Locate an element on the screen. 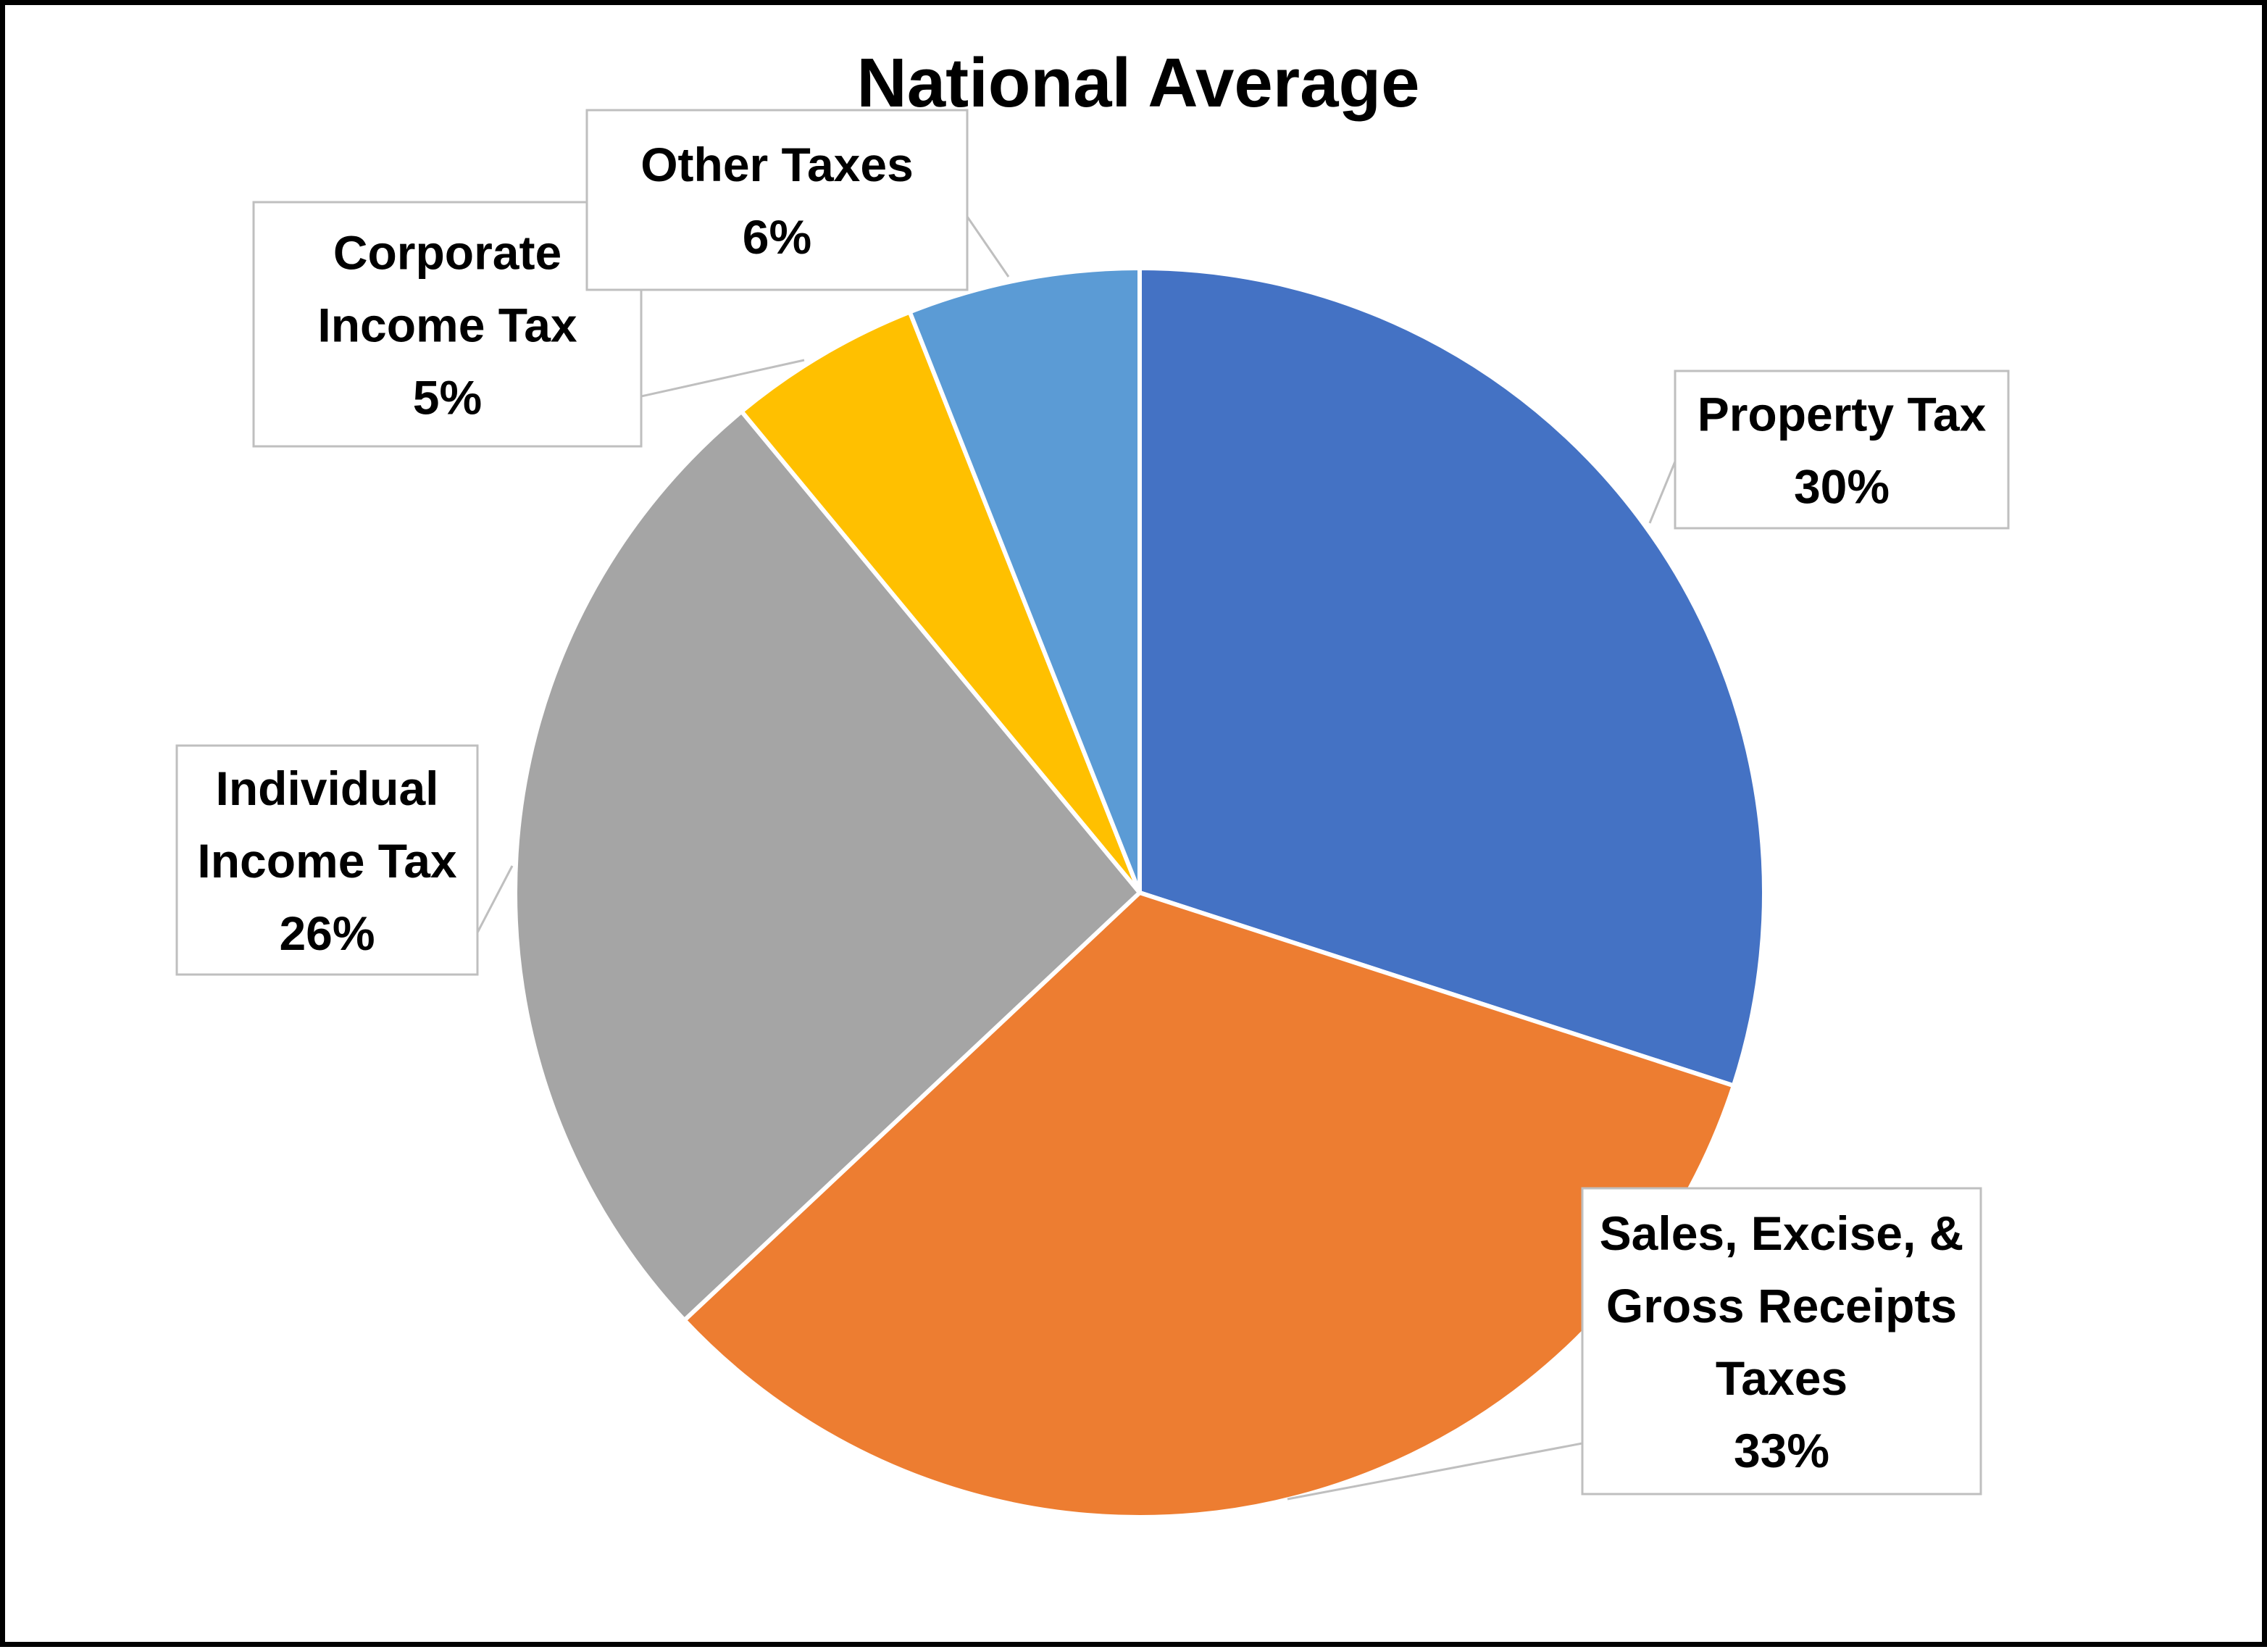 This screenshot has height=1652, width=2267. data-label-name-3: Income Tax is located at coordinates (327, 861).